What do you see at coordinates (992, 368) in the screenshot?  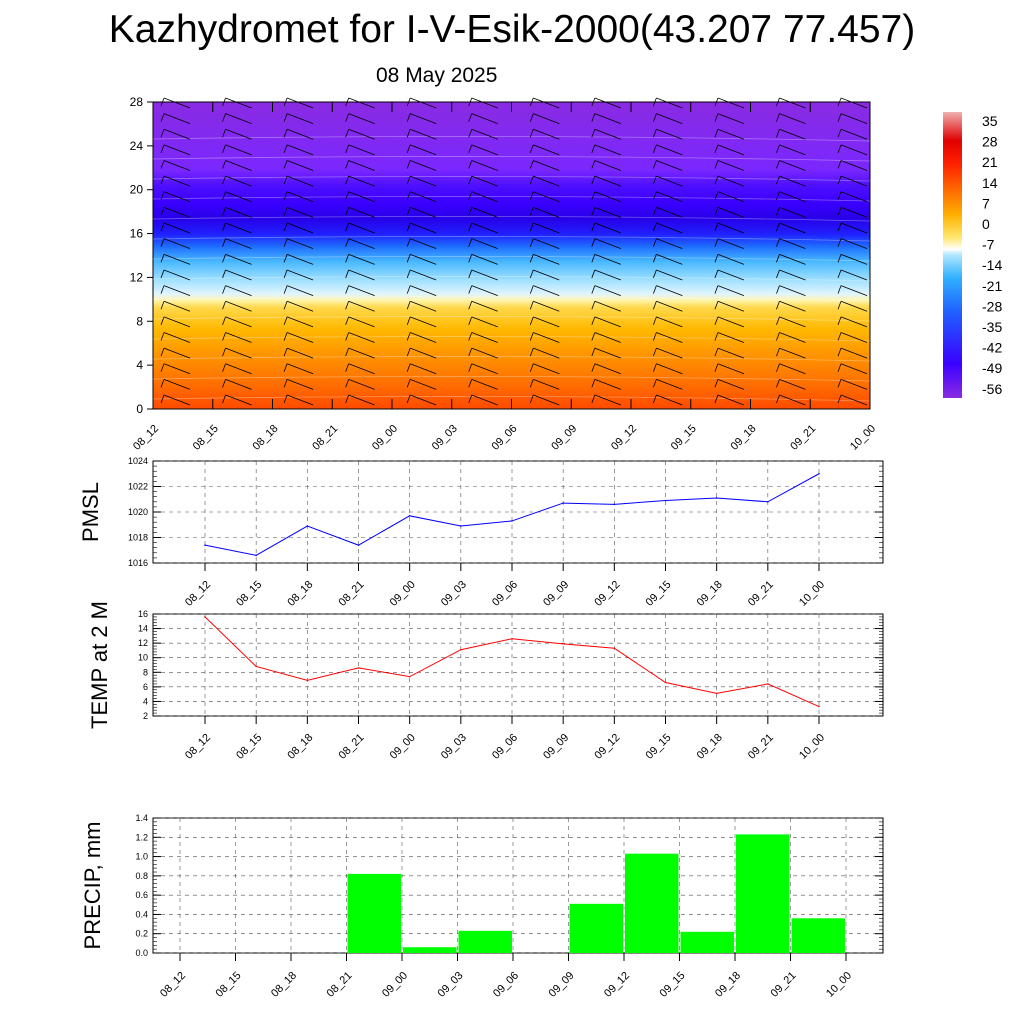 I see `colorbar-label: -49` at bounding box center [992, 368].